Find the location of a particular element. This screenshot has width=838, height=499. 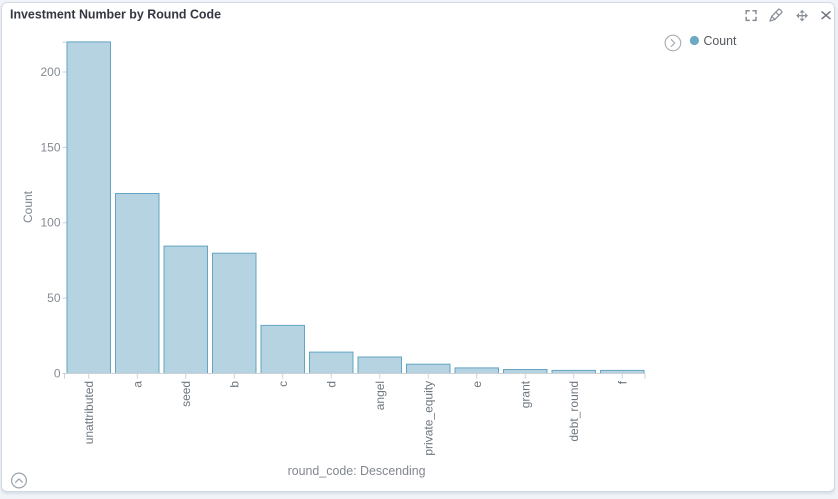

svg-text: d is located at coordinates (331, 384).